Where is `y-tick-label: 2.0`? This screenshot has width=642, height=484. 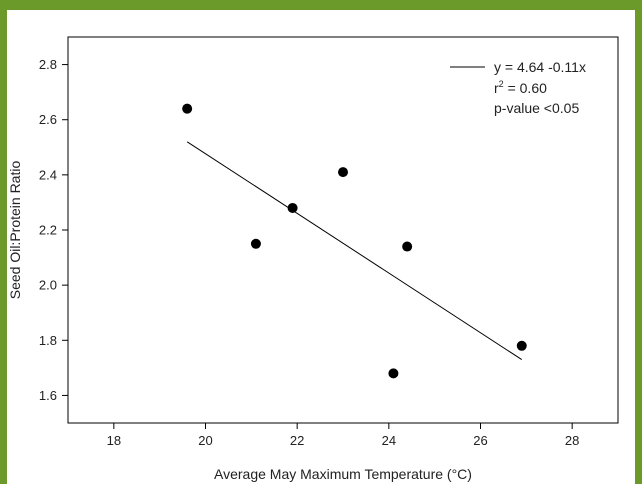
y-tick-label: 2.0 is located at coordinates (48, 285).